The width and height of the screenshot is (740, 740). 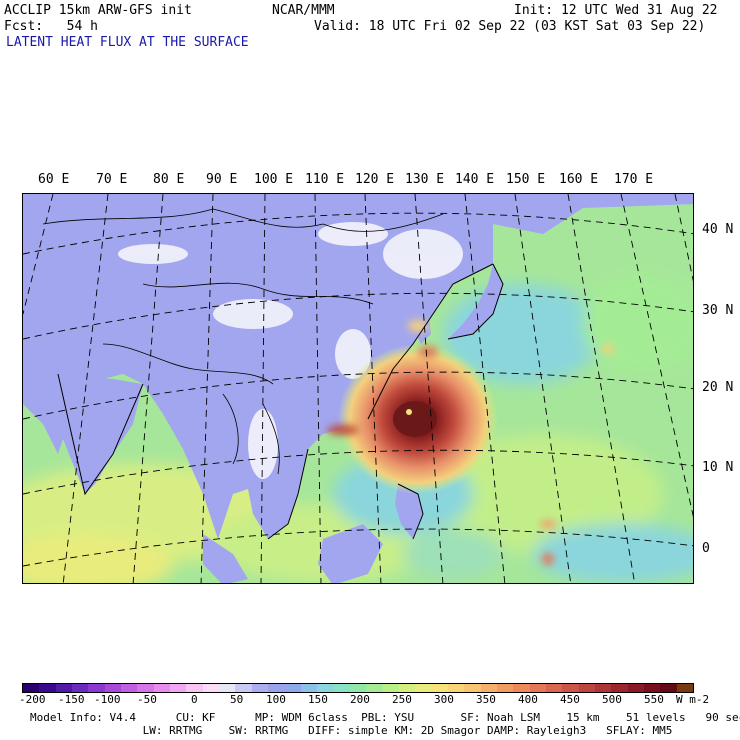 I want to click on japan-islands, so click(x=473, y=304).